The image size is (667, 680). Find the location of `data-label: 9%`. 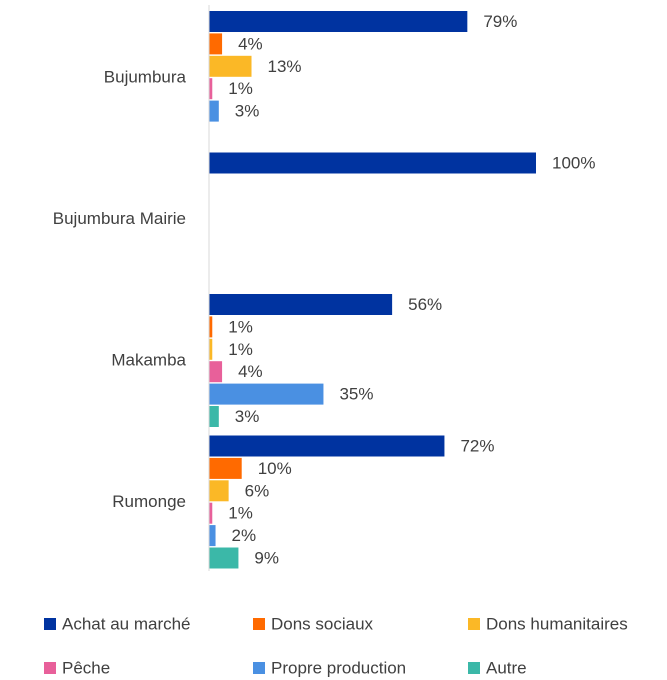

data-label: 9% is located at coordinates (266, 557).